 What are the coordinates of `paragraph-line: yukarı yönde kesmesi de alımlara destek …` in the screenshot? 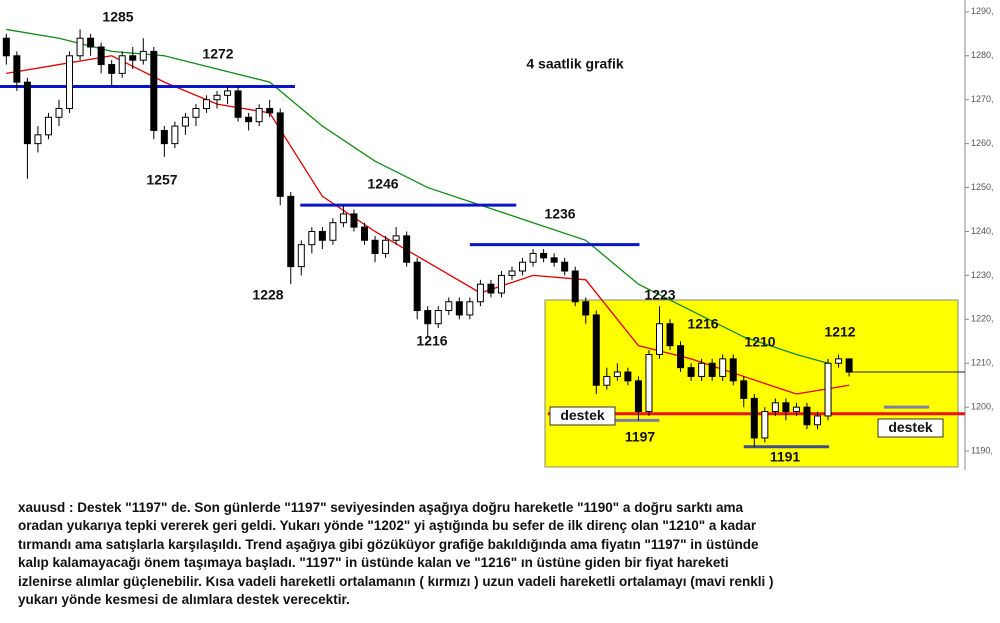 It's located at (184, 600).